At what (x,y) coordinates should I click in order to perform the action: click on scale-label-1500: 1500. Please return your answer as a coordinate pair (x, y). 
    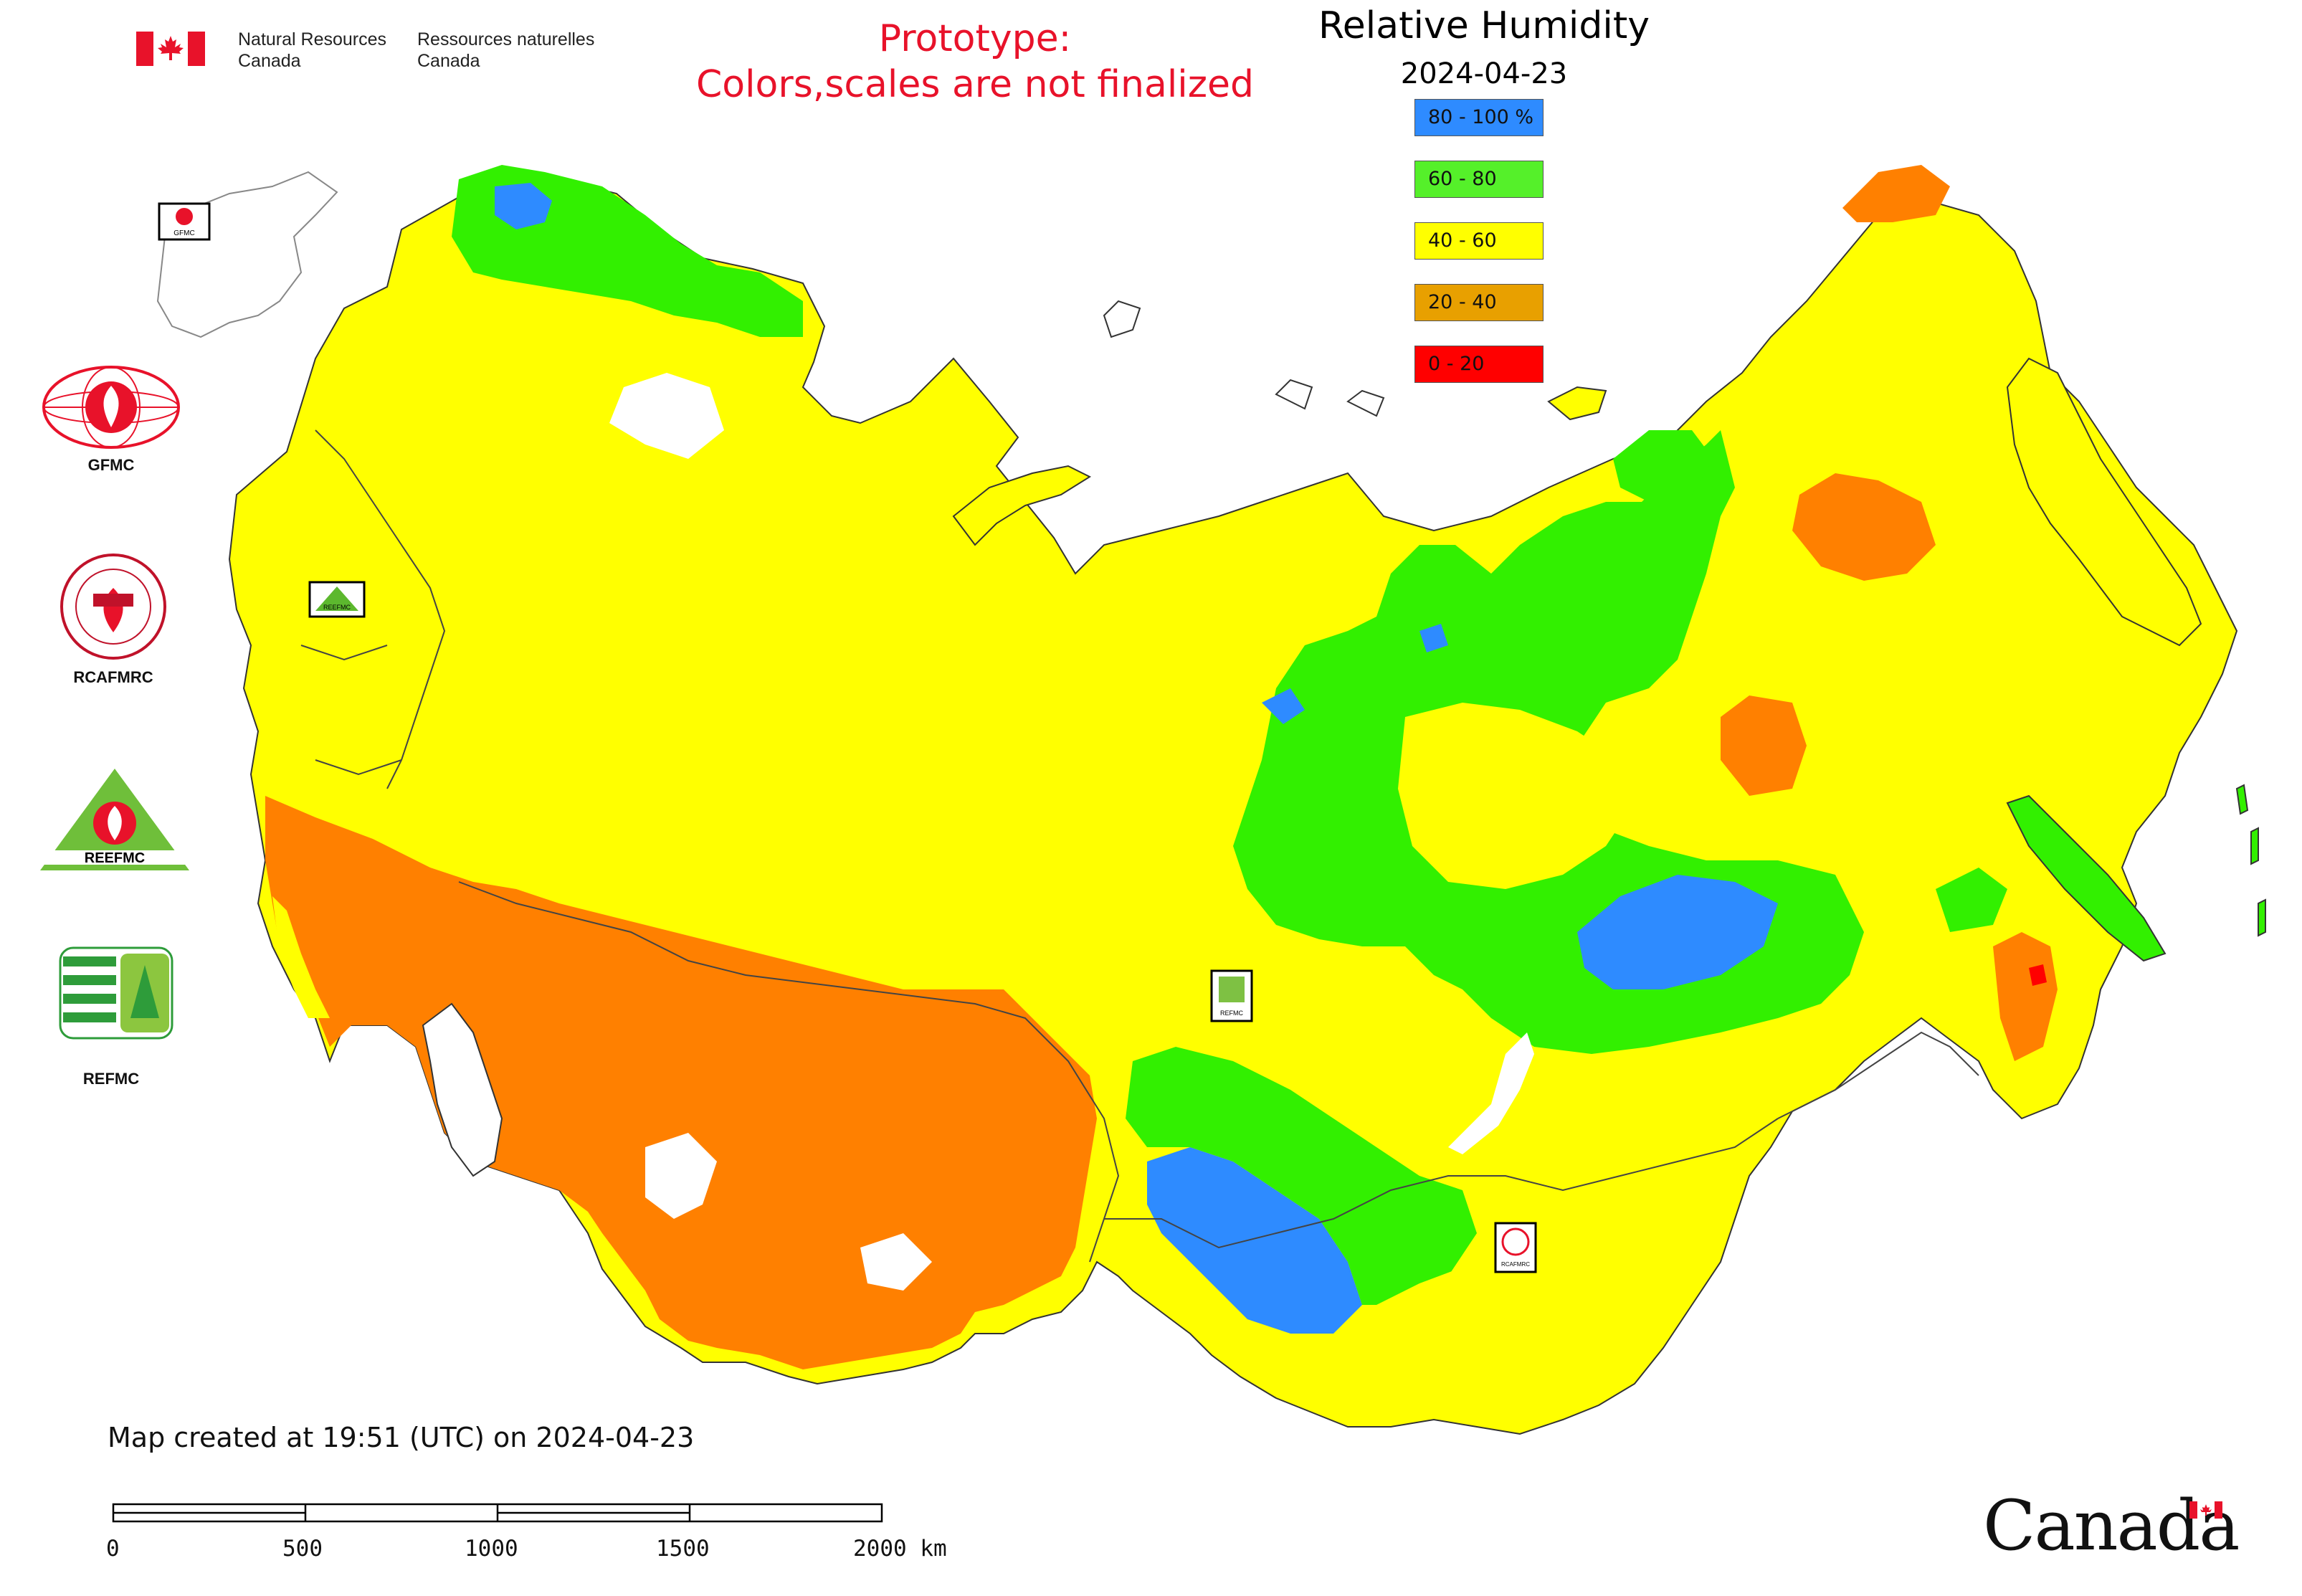
    Looking at the image, I should click on (683, 1549).